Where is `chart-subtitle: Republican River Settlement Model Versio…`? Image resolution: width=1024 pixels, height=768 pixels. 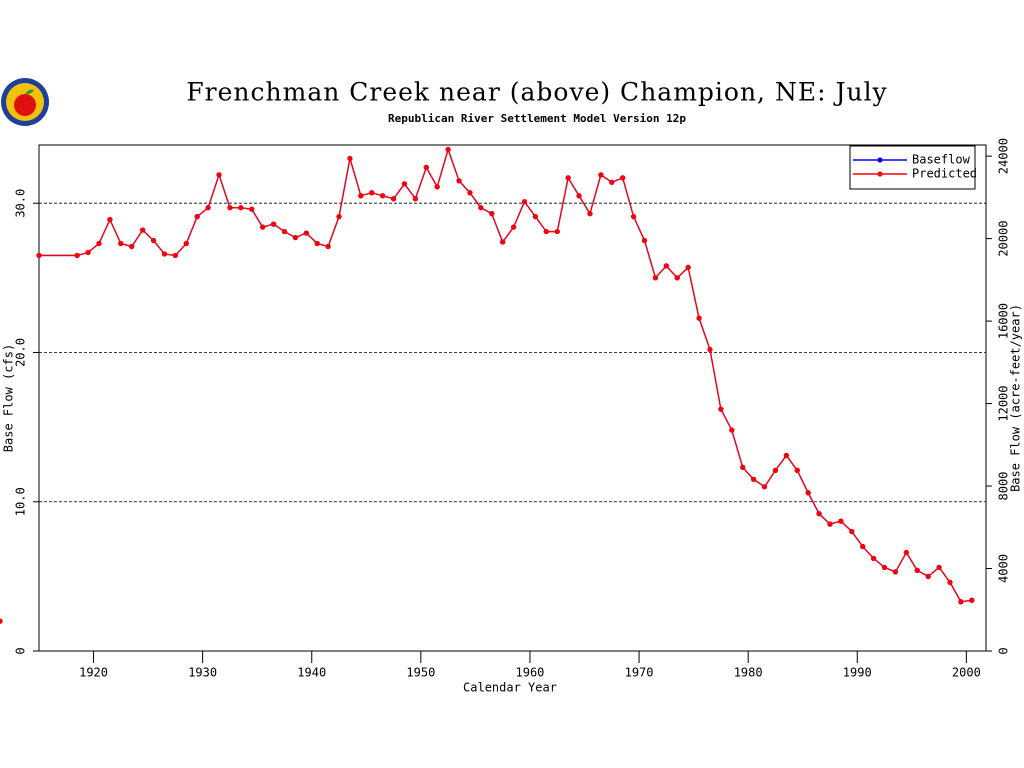
chart-subtitle: Republican River Settlement Model Versio… is located at coordinates (537, 118).